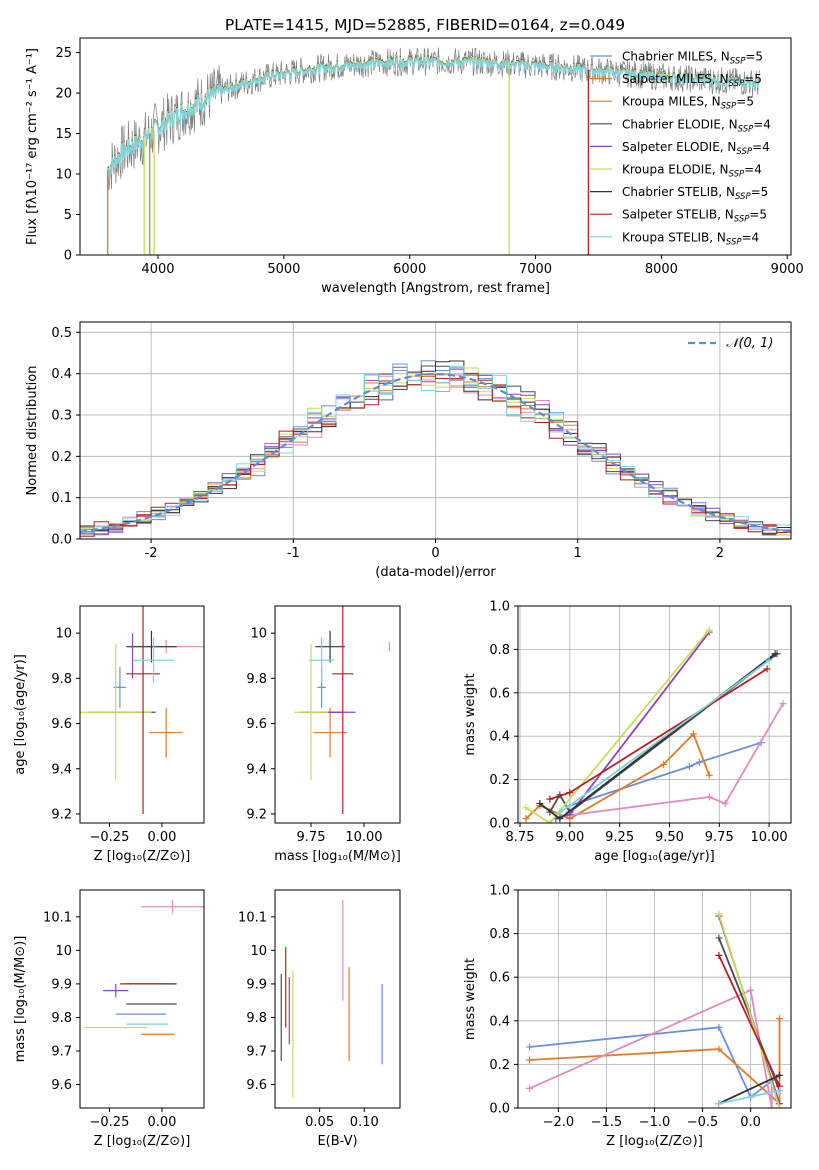 The height and width of the screenshot is (1170, 819). What do you see at coordinates (61, 1051) in the screenshot?
I see `y-tick-label: 9.7` at bounding box center [61, 1051].